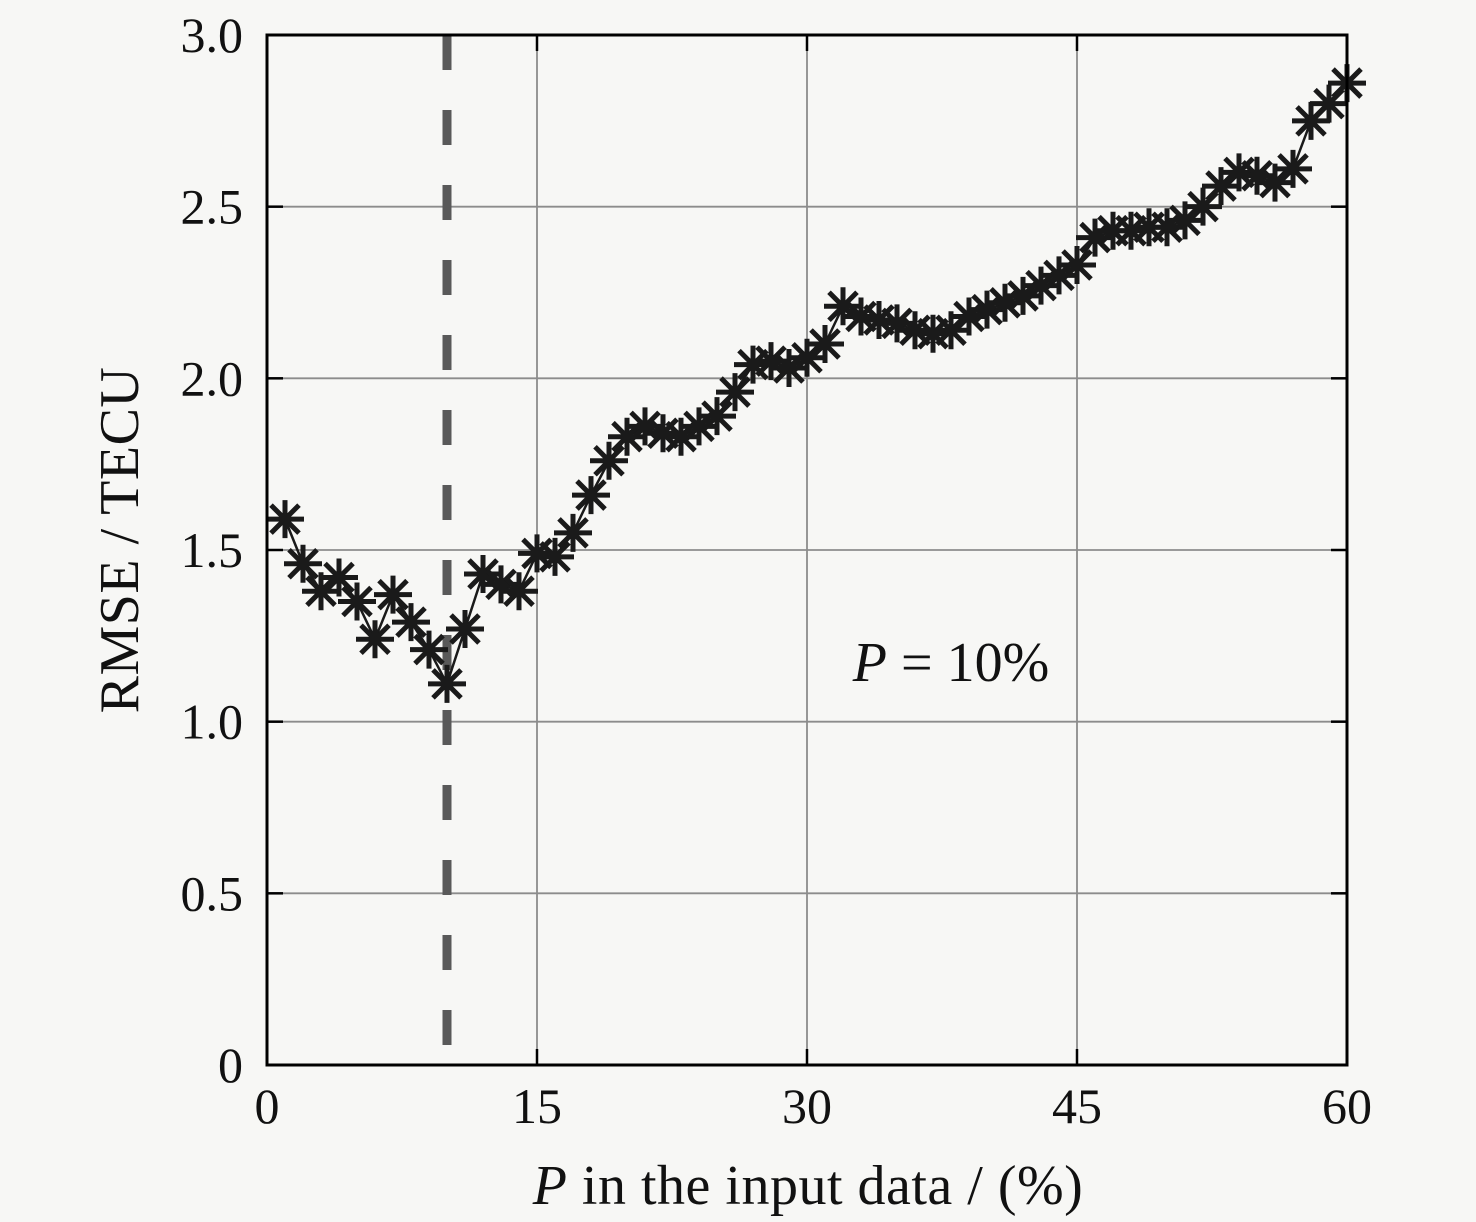 This screenshot has width=1476, height=1222. What do you see at coordinates (212, 722) in the screenshot?
I see `y-tick-label: 1.0` at bounding box center [212, 722].